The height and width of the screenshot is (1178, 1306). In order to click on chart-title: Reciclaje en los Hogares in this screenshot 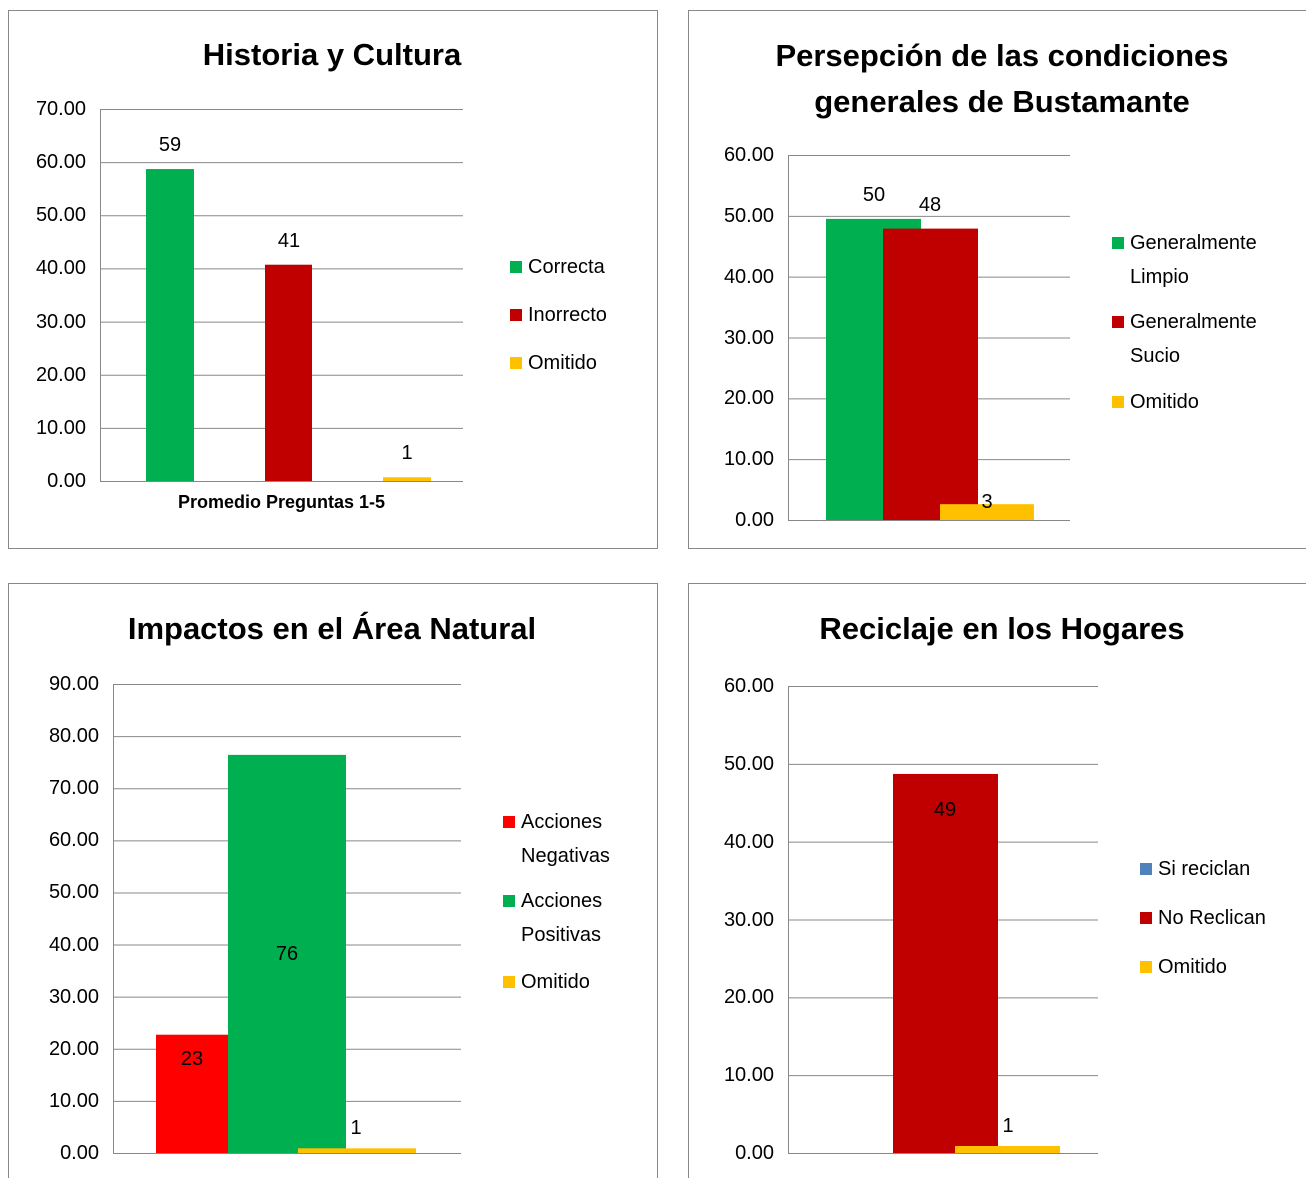, I will do `click(1002, 628)`.